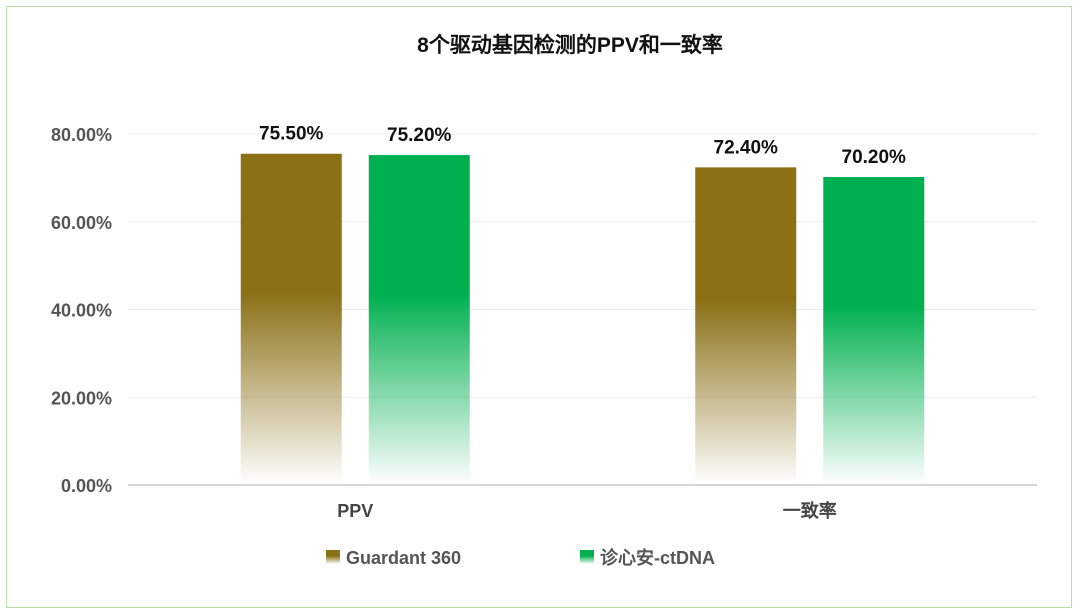 Image resolution: width=1080 pixels, height=616 pixels. Describe the element at coordinates (419, 135) in the screenshot. I see `data-label: 75.20%` at that location.